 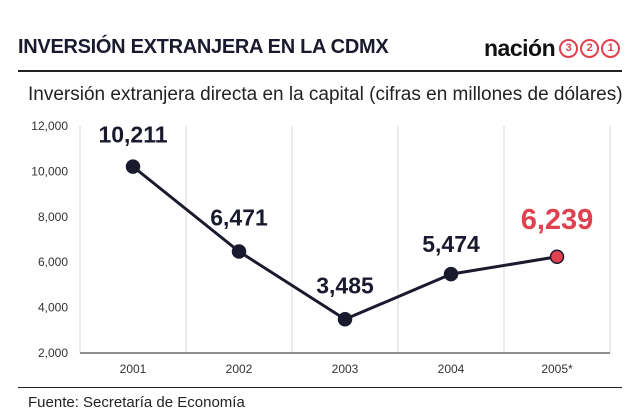 What do you see at coordinates (203, 47) in the screenshot?
I see `chart-title: INVERSIÓN EXTRANJERA EN LA CDMX` at bounding box center [203, 47].